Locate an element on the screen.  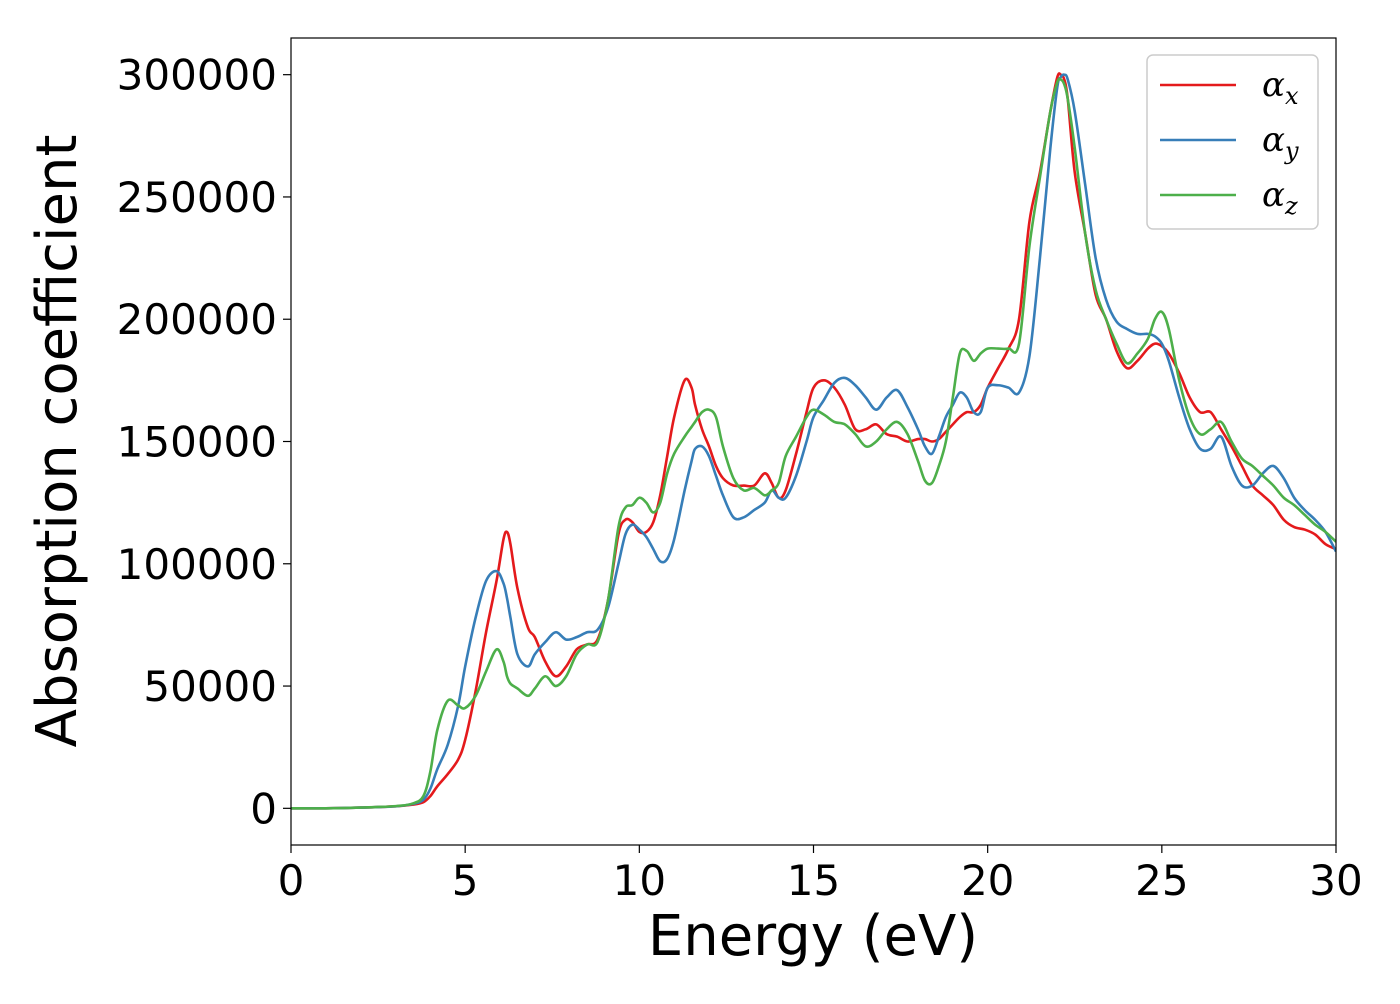
legend-box is located at coordinates (1232, 142).